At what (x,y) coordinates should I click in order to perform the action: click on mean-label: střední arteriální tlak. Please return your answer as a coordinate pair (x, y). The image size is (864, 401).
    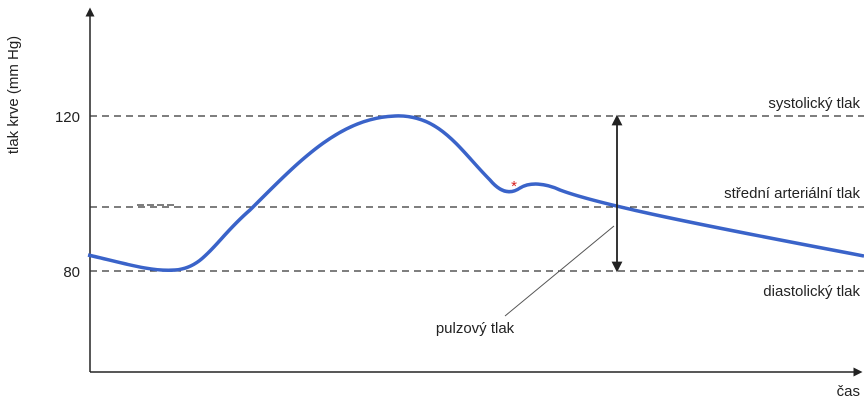
    Looking at the image, I should click on (792, 193).